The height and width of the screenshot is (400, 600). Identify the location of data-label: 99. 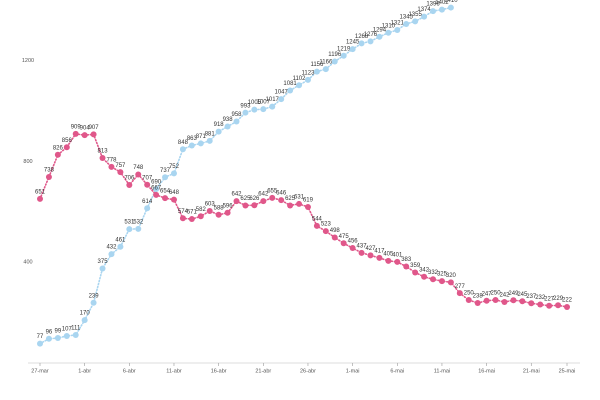
(58, 332).